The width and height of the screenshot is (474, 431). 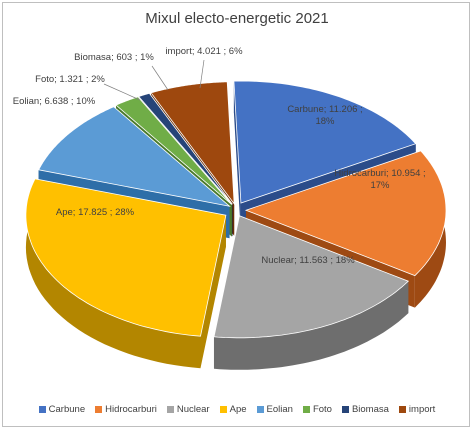 What do you see at coordinates (160, 78) in the screenshot?
I see `leader-line-biomasa` at bounding box center [160, 78].